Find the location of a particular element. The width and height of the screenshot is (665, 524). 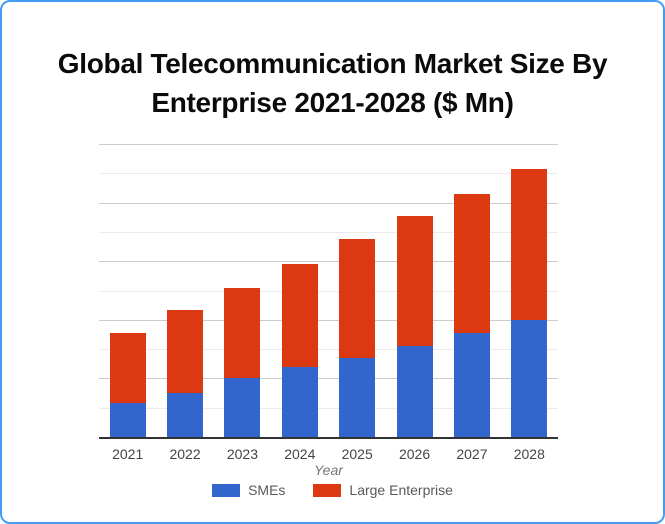

legend-item-large-enterprise: Large Enterprise is located at coordinates (383, 490).